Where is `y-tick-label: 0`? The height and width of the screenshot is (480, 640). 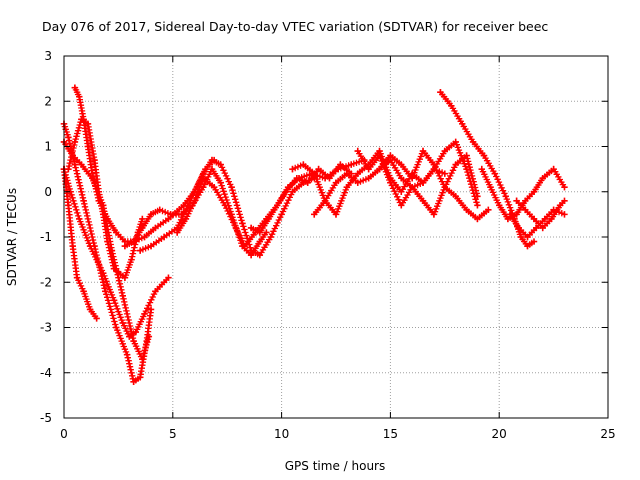
y-tick-label: 0 is located at coordinates (48, 192).